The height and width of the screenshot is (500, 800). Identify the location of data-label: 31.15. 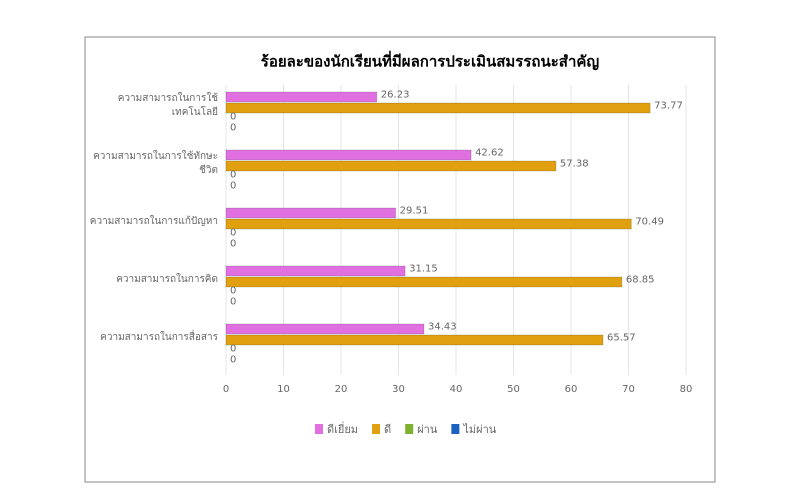
(423, 269).